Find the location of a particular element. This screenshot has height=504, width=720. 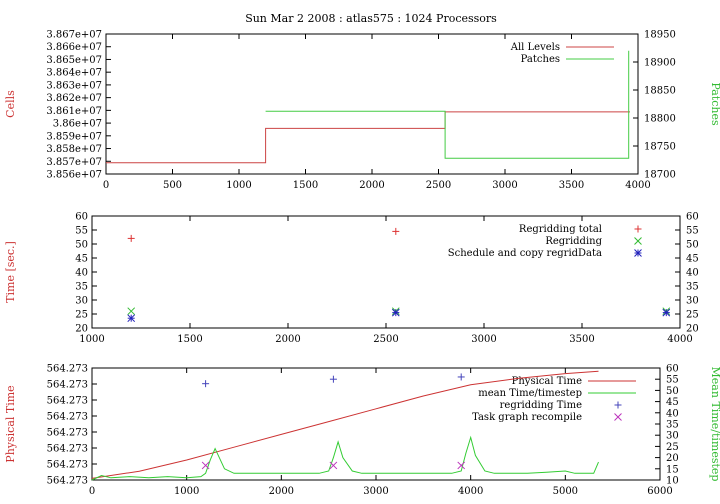

y-tick-label: 50 is located at coordinates (81, 245).